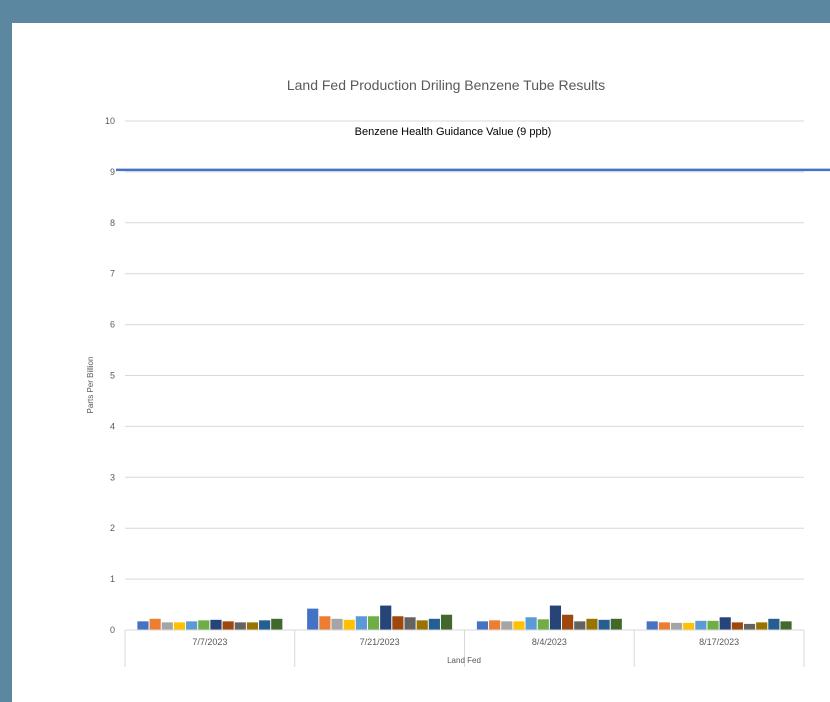 Image resolution: width=830 pixels, height=702 pixels. I want to click on x-tick-label: 8/4/2023, so click(549, 642).